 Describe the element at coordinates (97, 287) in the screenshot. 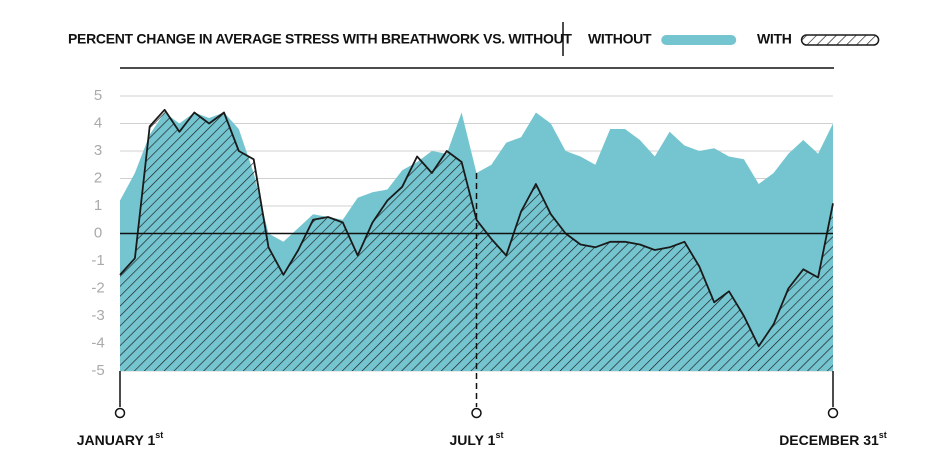

I see `y-tick-label: -2` at that location.